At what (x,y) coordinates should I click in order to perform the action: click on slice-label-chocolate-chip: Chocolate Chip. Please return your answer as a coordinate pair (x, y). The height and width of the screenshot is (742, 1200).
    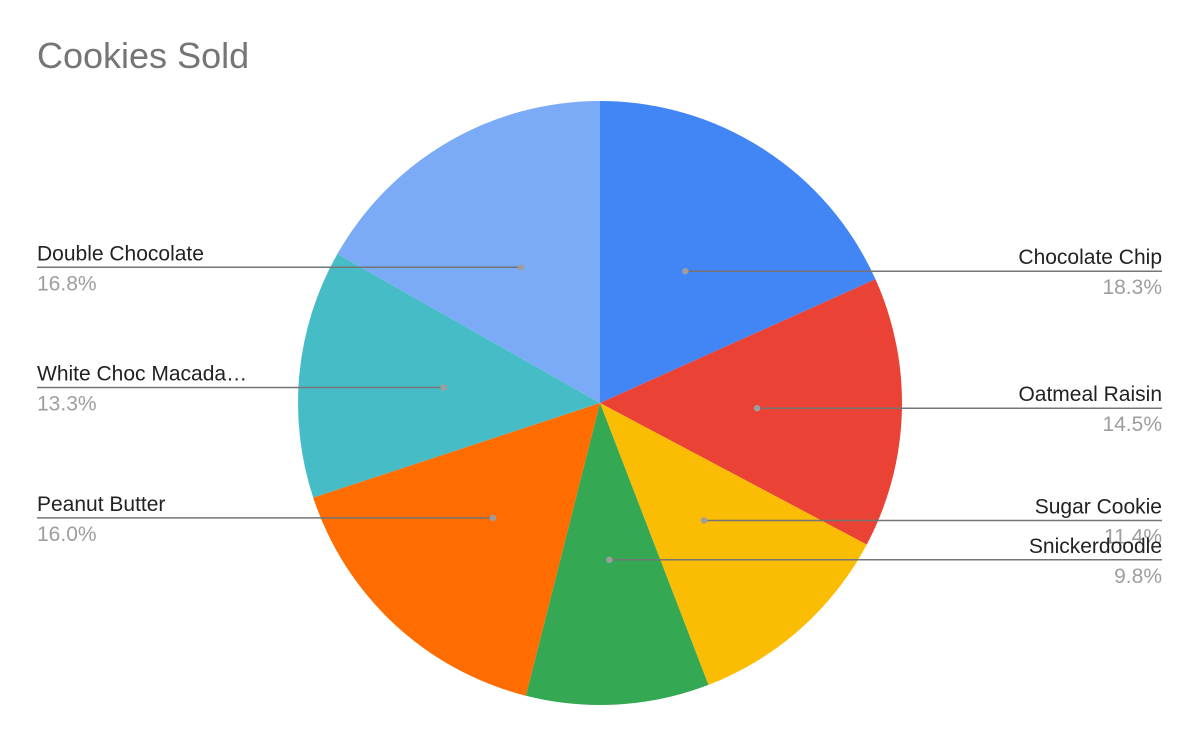
    Looking at the image, I should click on (1090, 257).